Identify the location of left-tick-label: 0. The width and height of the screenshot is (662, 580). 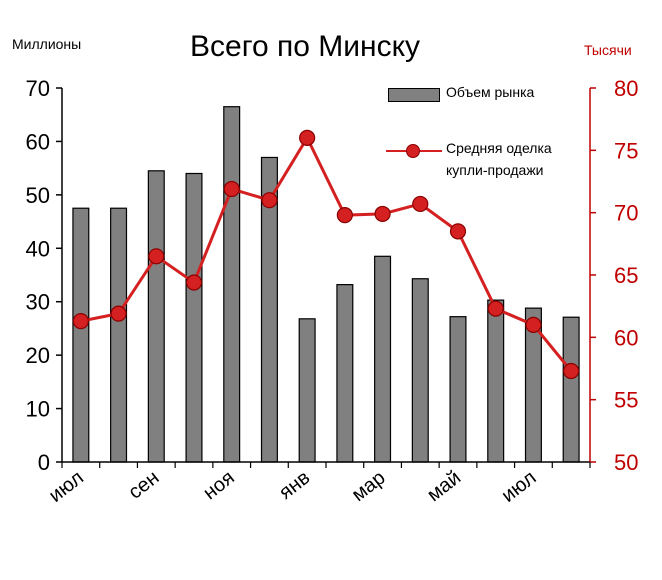
(44, 462).